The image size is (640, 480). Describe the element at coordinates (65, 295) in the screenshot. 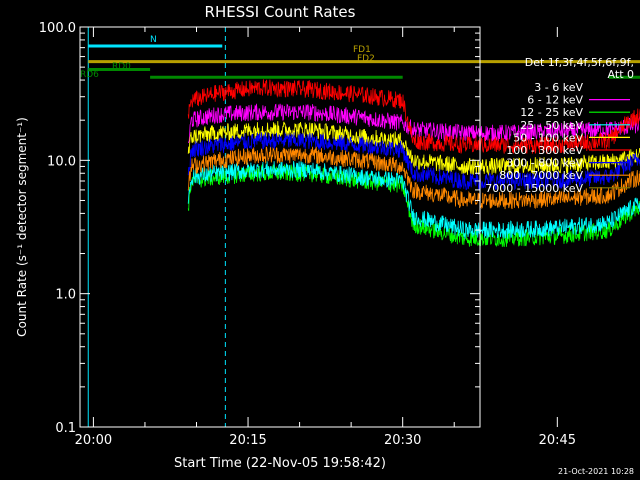

I see `y-tick-label-2: 1.0` at that location.